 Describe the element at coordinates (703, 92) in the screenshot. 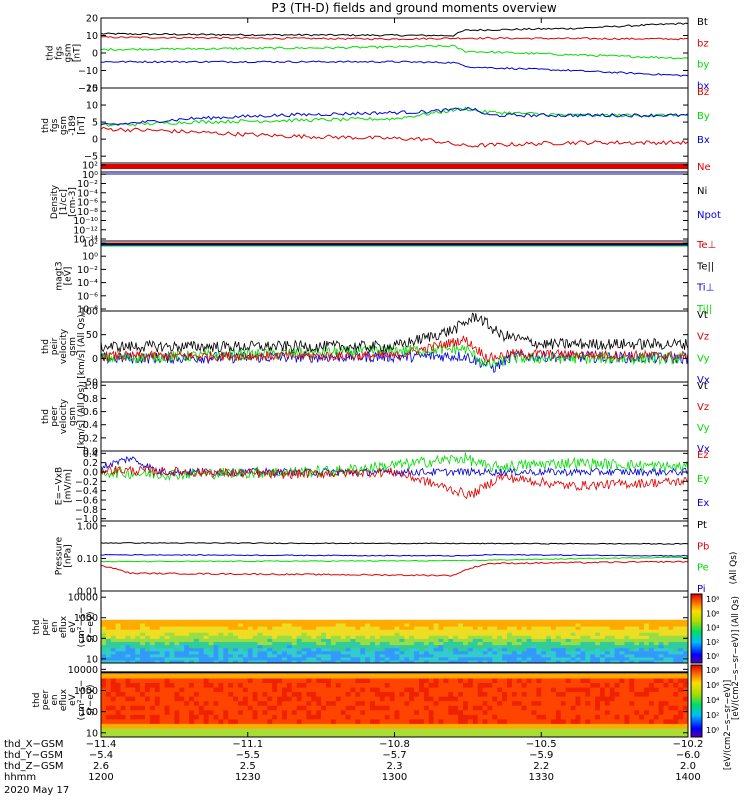

I see `legend-Bz: Bz` at that location.